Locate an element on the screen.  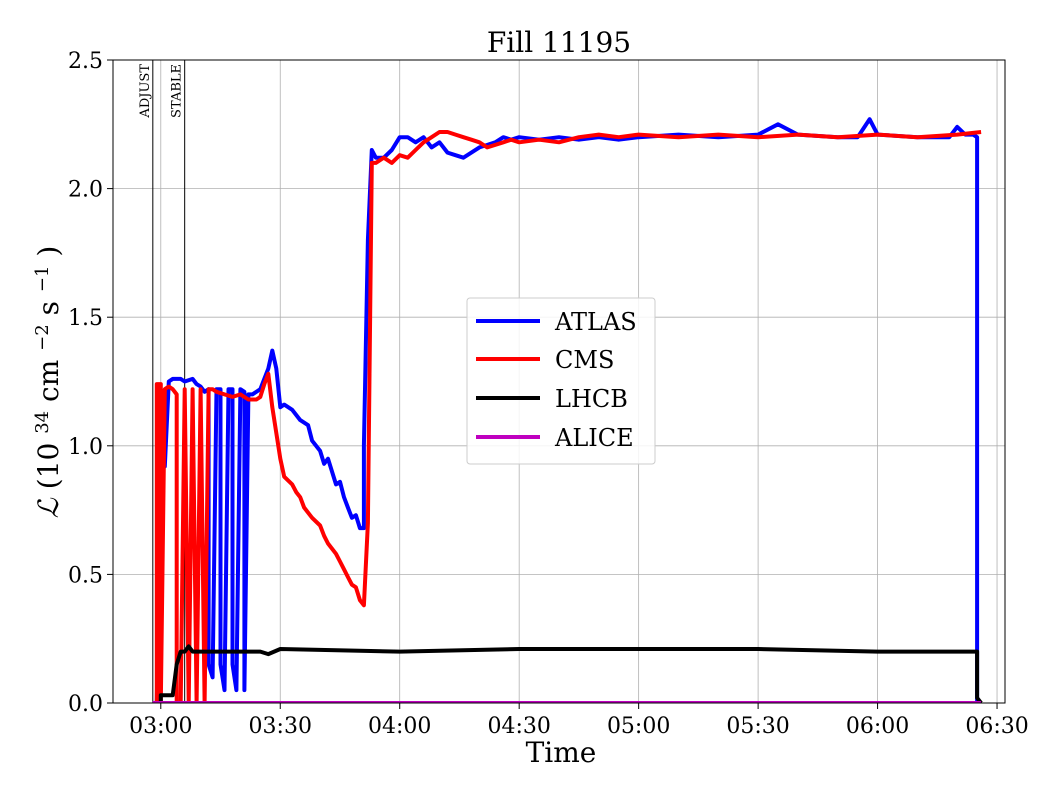
y-axis-label-paren-close: ) is located at coordinates (48, 251).